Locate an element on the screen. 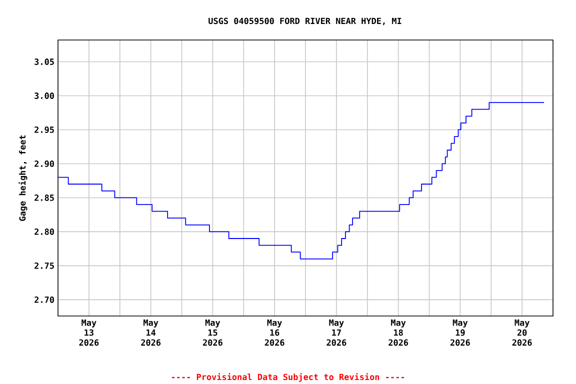 This screenshot has width=576, height=384. y-tick-label: 2.85 is located at coordinates (44, 197).